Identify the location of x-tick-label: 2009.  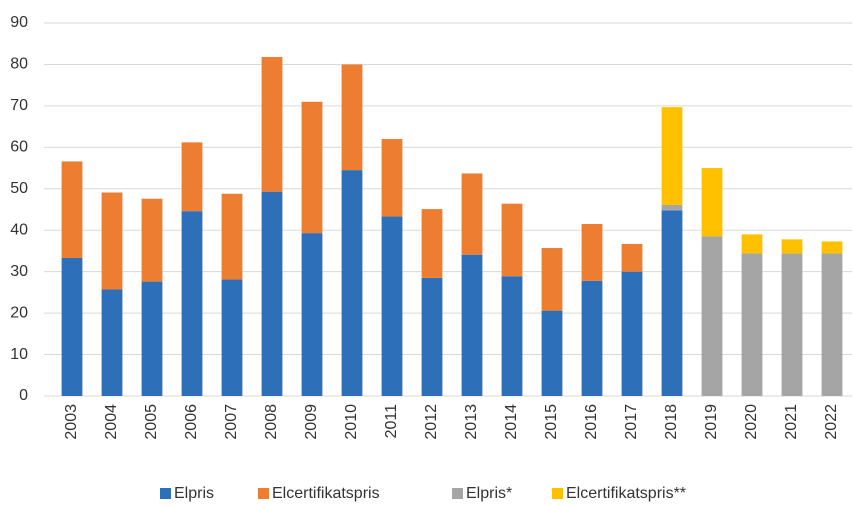
(311, 422).